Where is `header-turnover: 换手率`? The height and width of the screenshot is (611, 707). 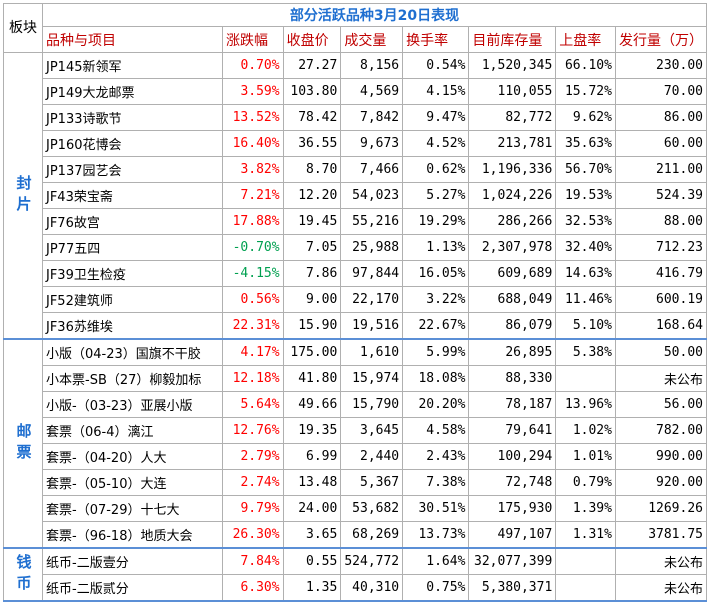
header-turnover: 换手率 is located at coordinates (436, 39).